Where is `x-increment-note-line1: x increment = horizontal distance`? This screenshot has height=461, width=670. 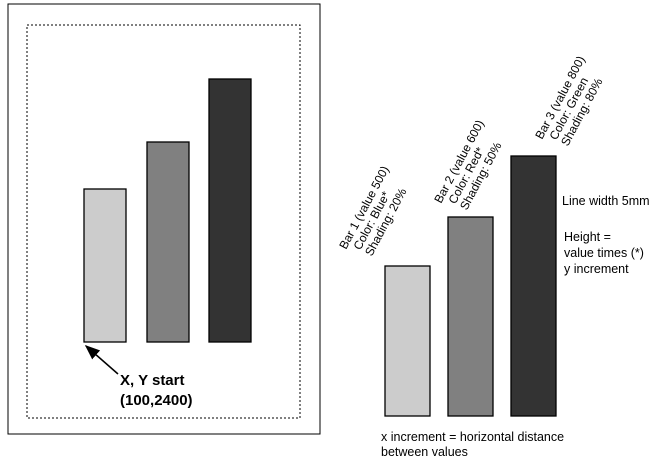
x-increment-note-line1: x increment = horizontal distance is located at coordinates (472, 437).